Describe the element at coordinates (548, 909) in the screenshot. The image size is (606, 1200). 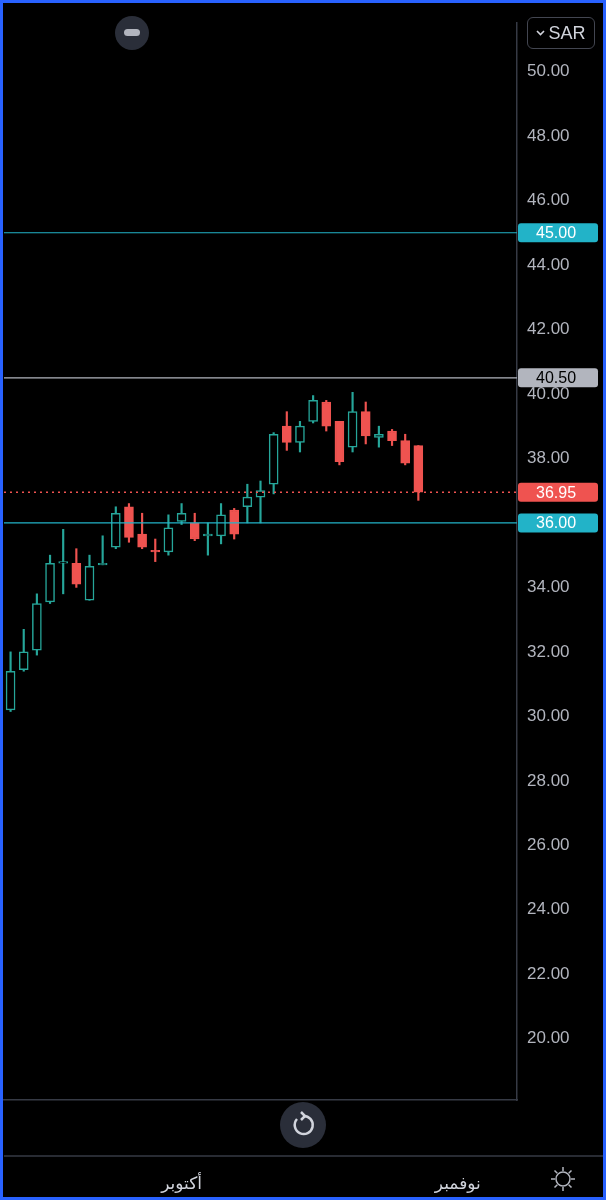
I see `y-tick-label: 24.00` at that location.